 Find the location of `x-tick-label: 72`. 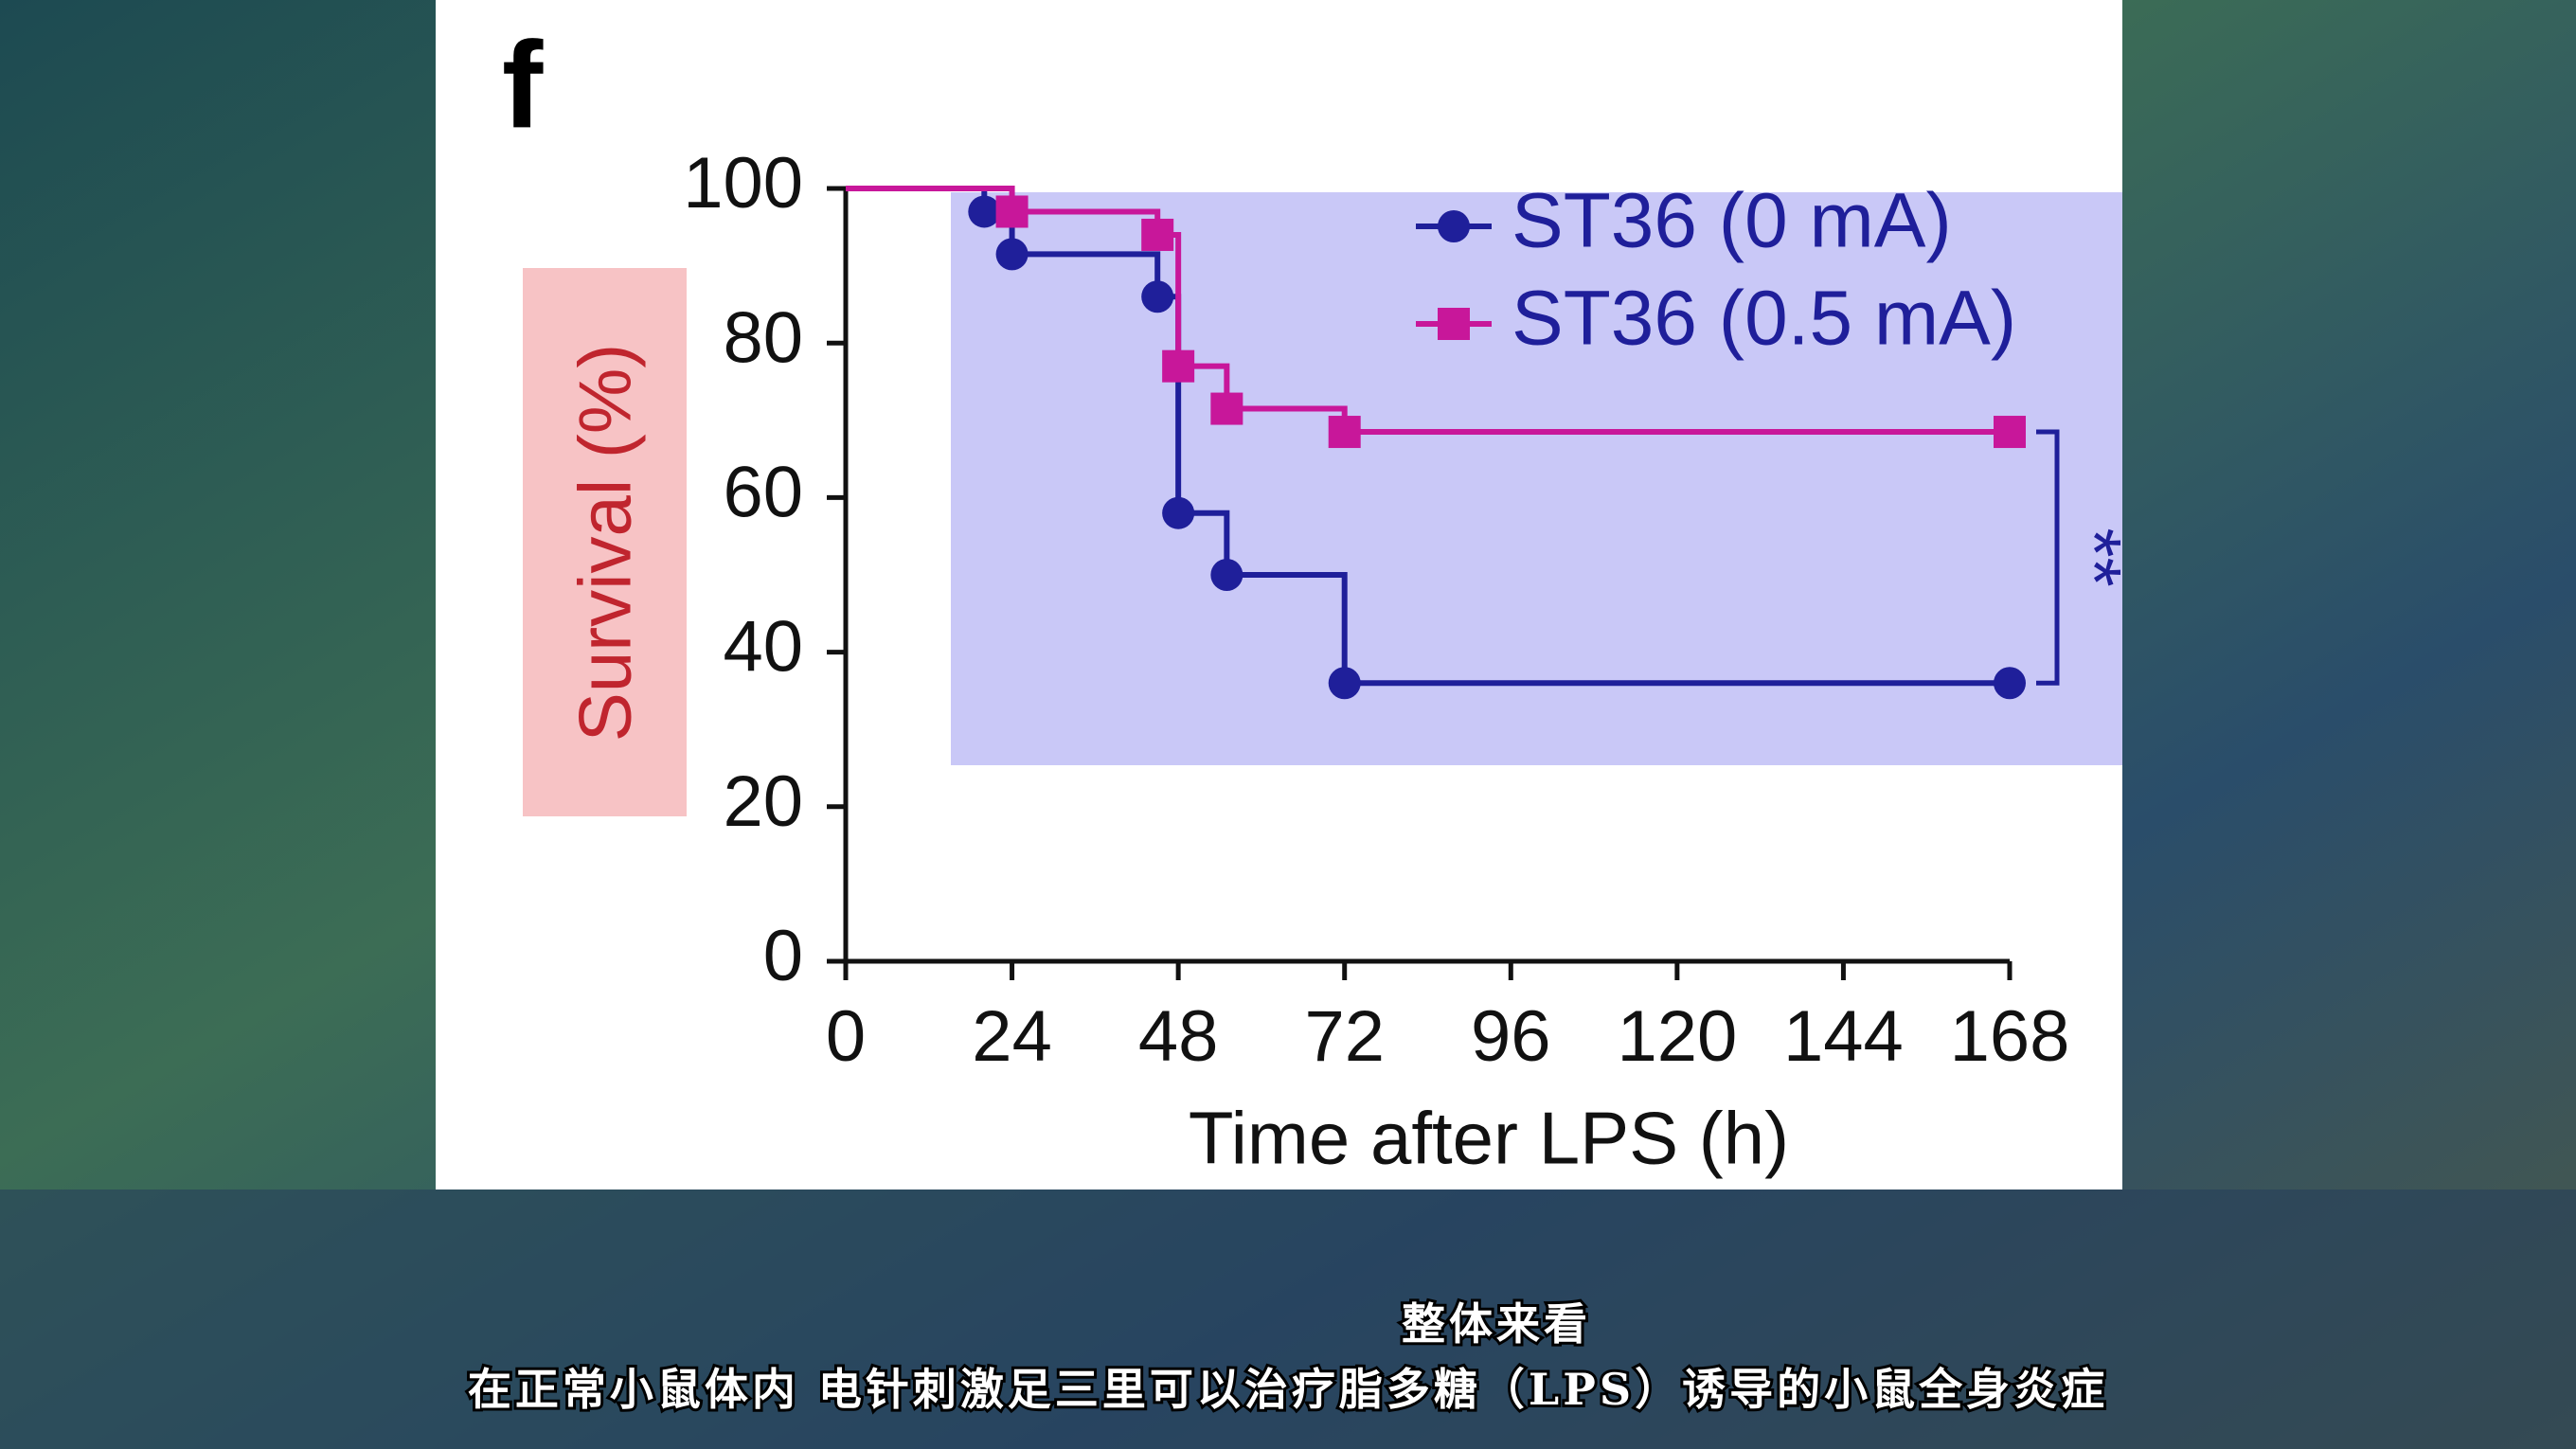

x-tick-label: 72 is located at coordinates (1344, 1036).